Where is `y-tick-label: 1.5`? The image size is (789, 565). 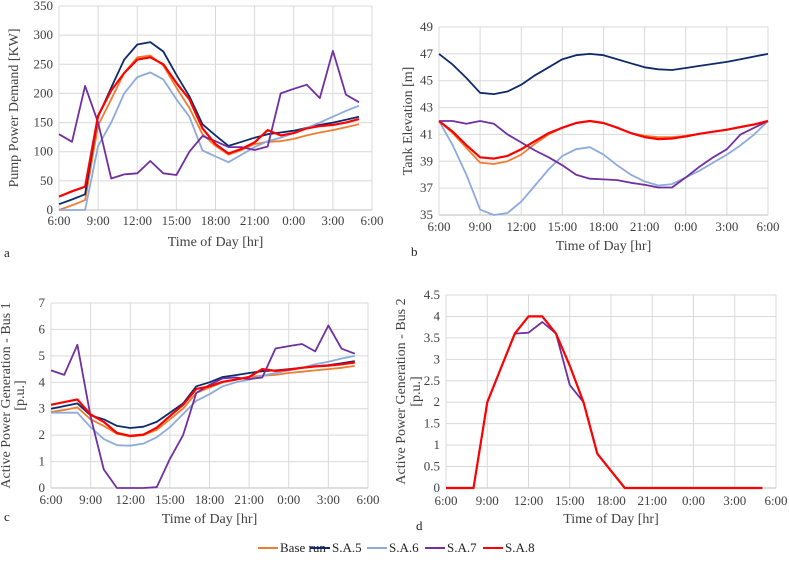 y-tick-label: 1.5 is located at coordinates (432, 423).